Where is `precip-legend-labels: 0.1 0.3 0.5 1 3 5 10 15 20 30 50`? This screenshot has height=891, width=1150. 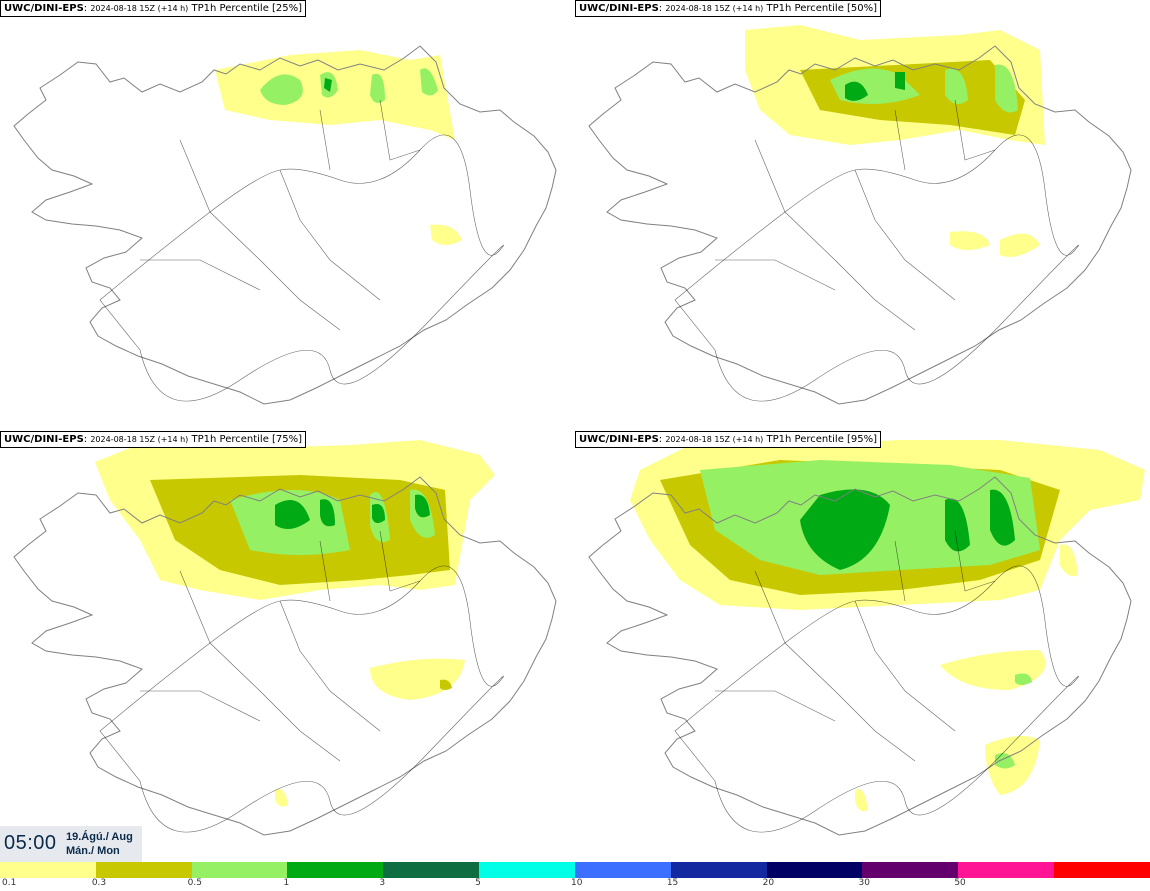 precip-legend-labels: 0.1 0.3 0.5 1 3 5 10 15 20 30 50 is located at coordinates (575, 884).